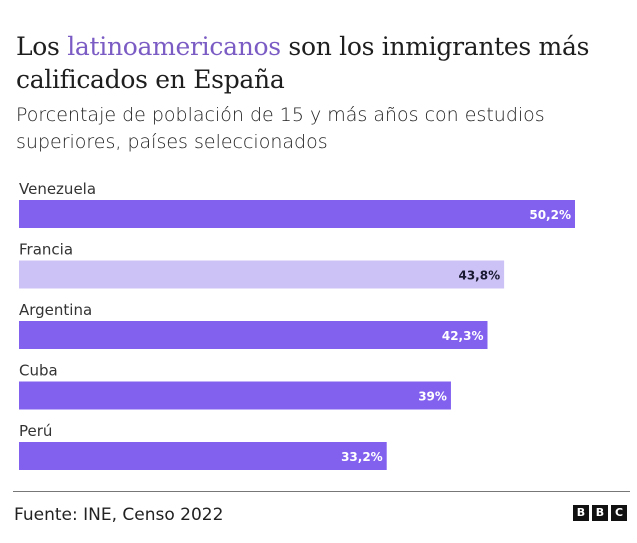 This screenshot has height=543, width=637. What do you see at coordinates (362, 457) in the screenshot?
I see `value-label: 33,2%` at bounding box center [362, 457].